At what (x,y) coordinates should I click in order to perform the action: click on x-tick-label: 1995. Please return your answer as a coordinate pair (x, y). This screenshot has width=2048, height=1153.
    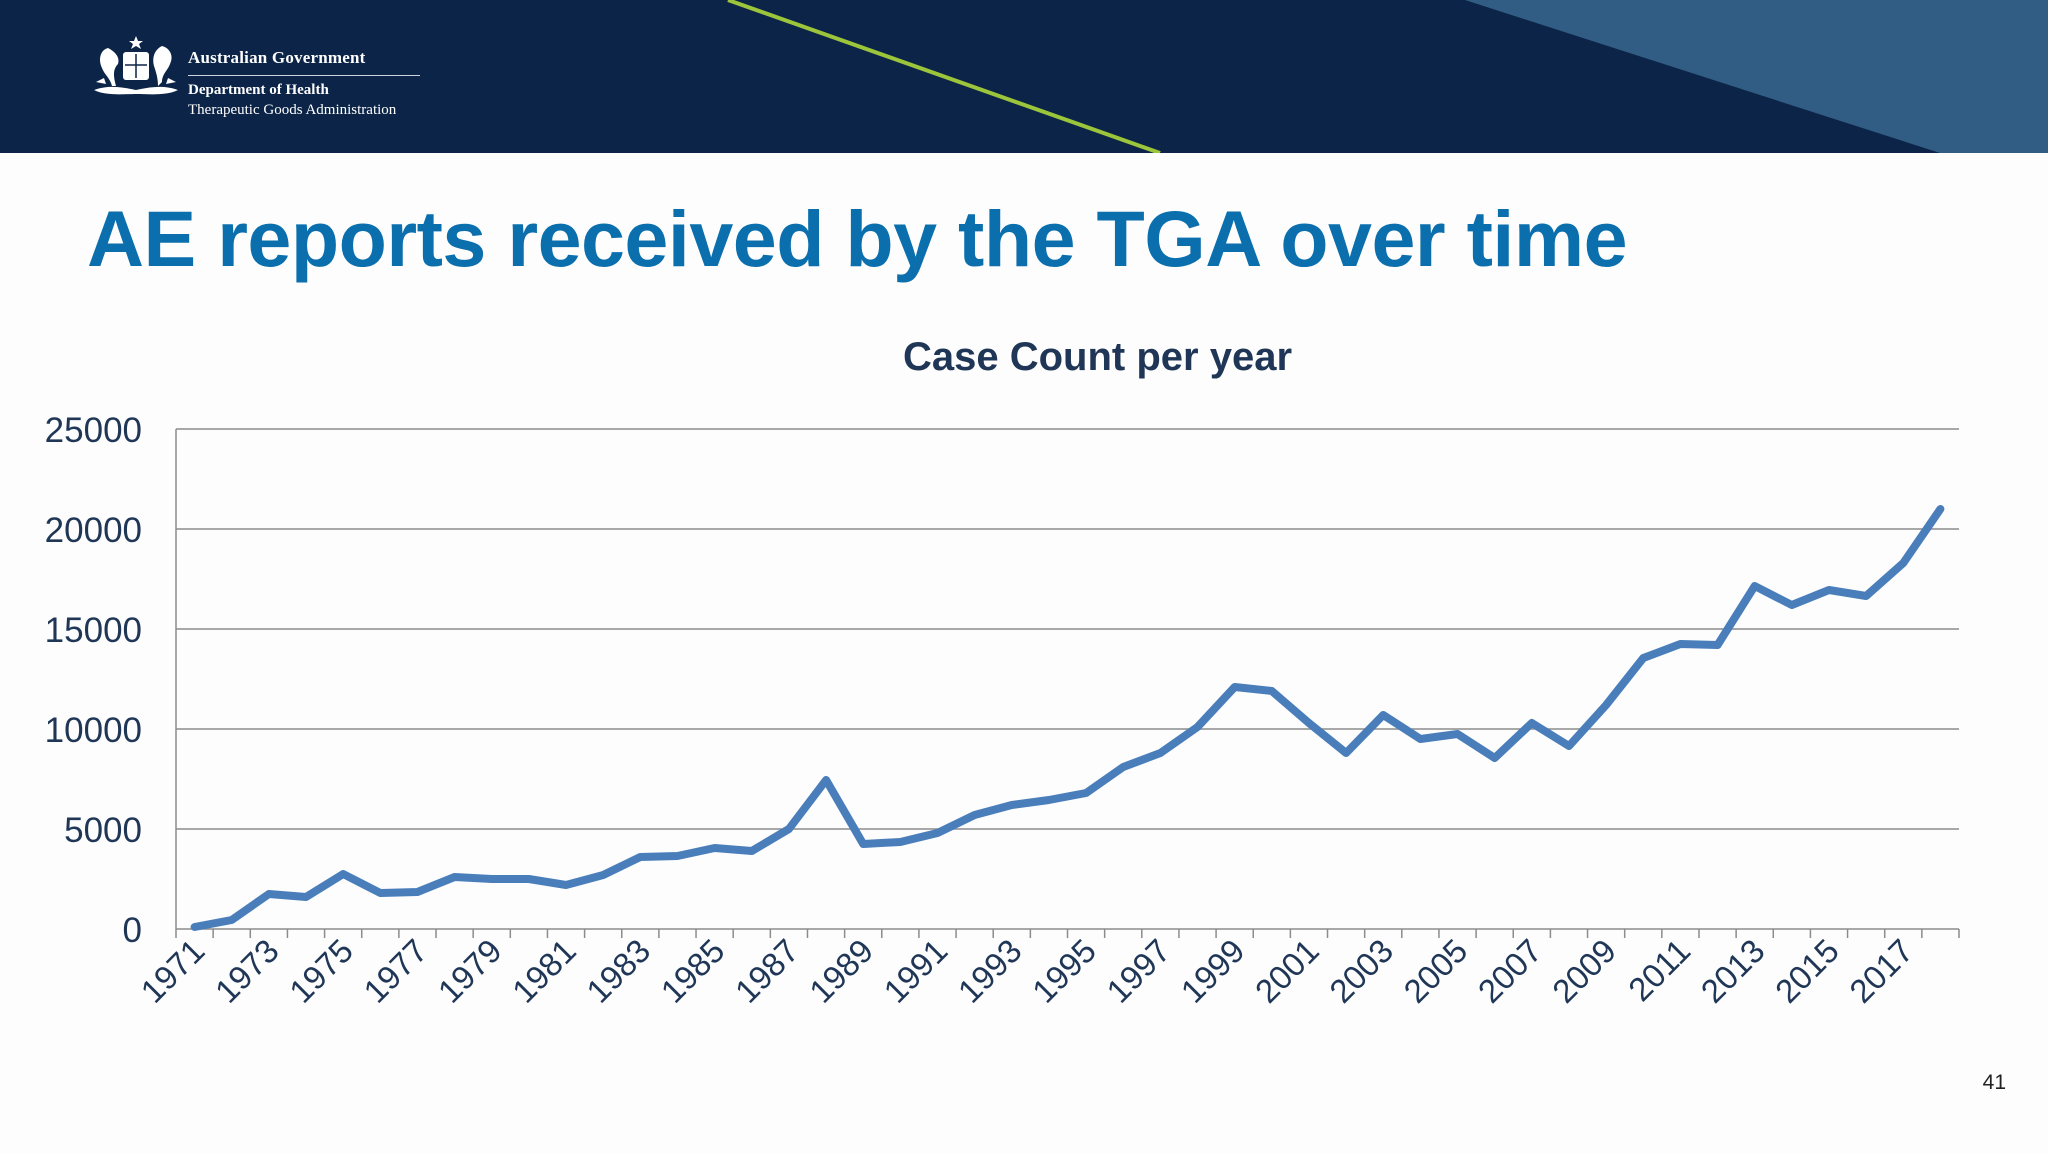
    Looking at the image, I should click on (1064, 971).